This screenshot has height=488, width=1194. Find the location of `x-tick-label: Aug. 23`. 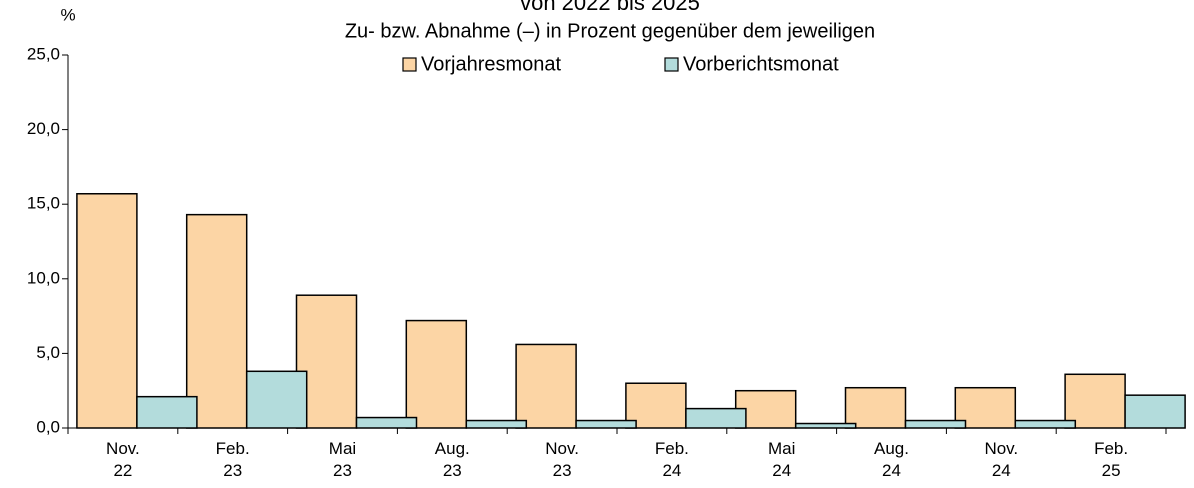

x-tick-label: Aug. 23 is located at coordinates (452, 459).